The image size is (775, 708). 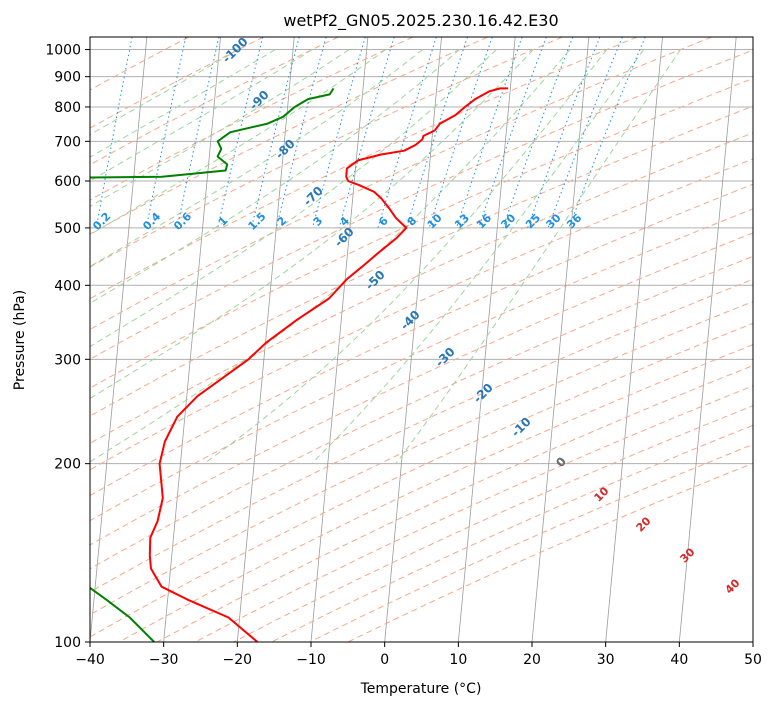 What do you see at coordinates (753, 660) in the screenshot?
I see `x-tick-label: 50` at bounding box center [753, 660].